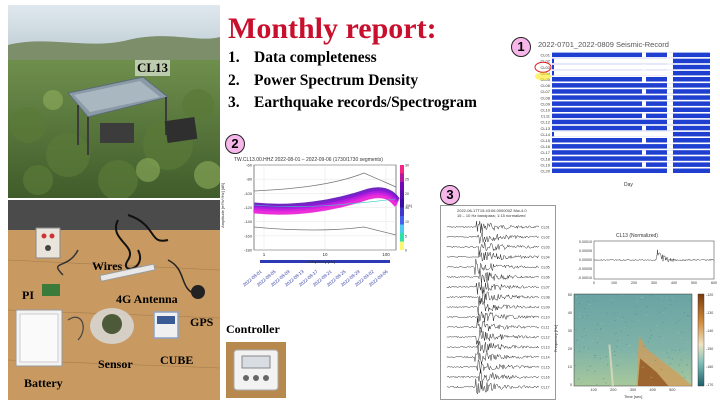 The image size is (720, 405). Describe the element at coordinates (545, 308) in the screenshot. I see `waveform-station-label: CL09` at that location.